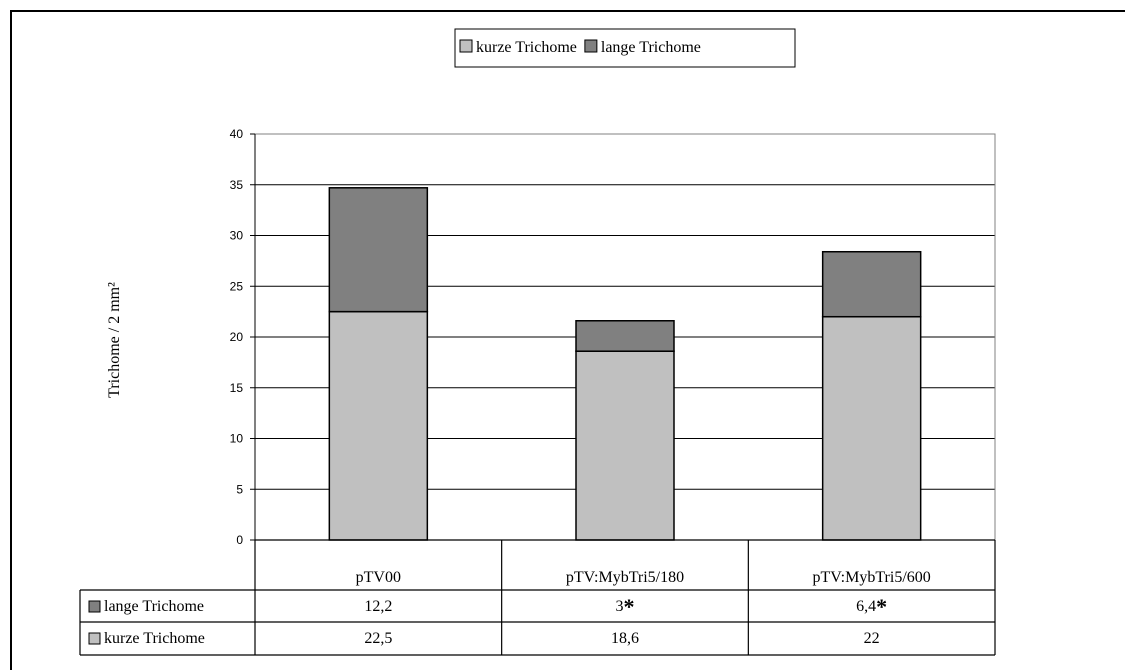  Describe the element at coordinates (239, 489) in the screenshot. I see `y-tick-label-5: 5` at that location.